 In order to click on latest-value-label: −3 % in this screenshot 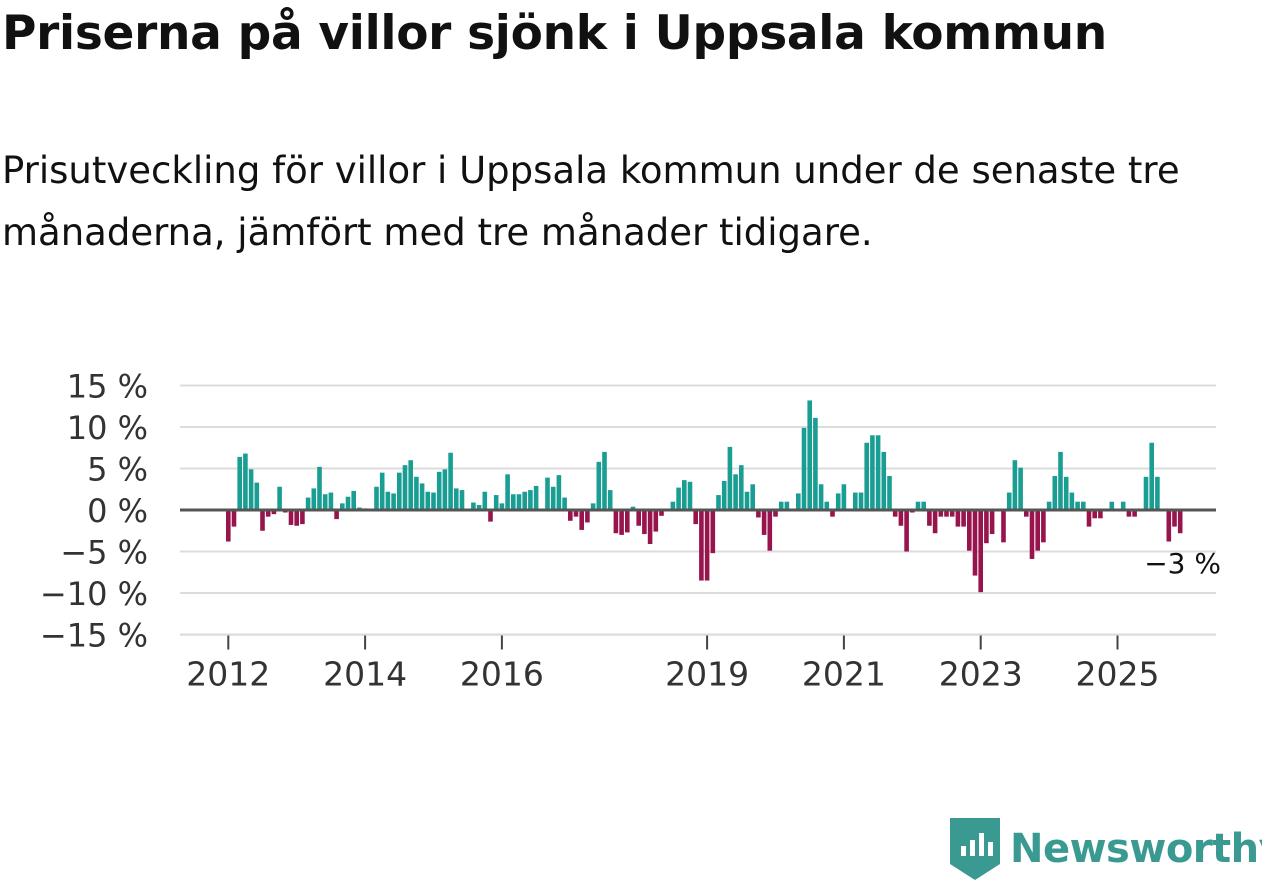, I will do `click(1182, 563)`.